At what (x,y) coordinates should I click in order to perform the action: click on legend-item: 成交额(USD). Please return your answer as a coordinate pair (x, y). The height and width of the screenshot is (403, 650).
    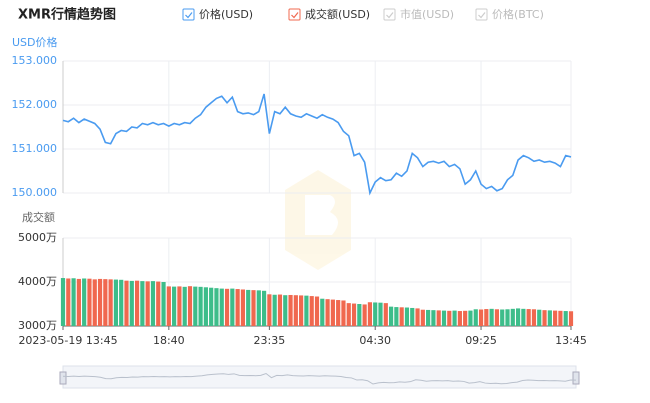
    Looking at the image, I should click on (329, 14).